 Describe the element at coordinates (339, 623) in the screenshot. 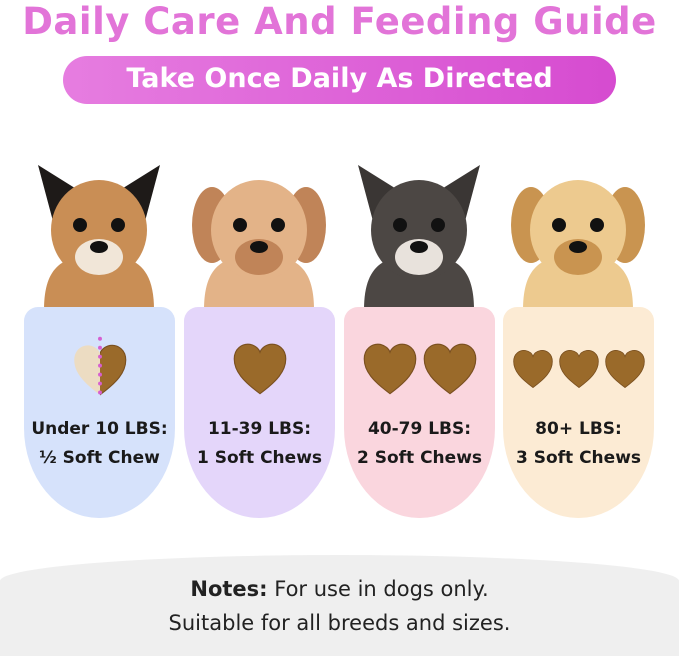

I see `notes-line-2: Suitable for all breeds and sizes.` at that location.